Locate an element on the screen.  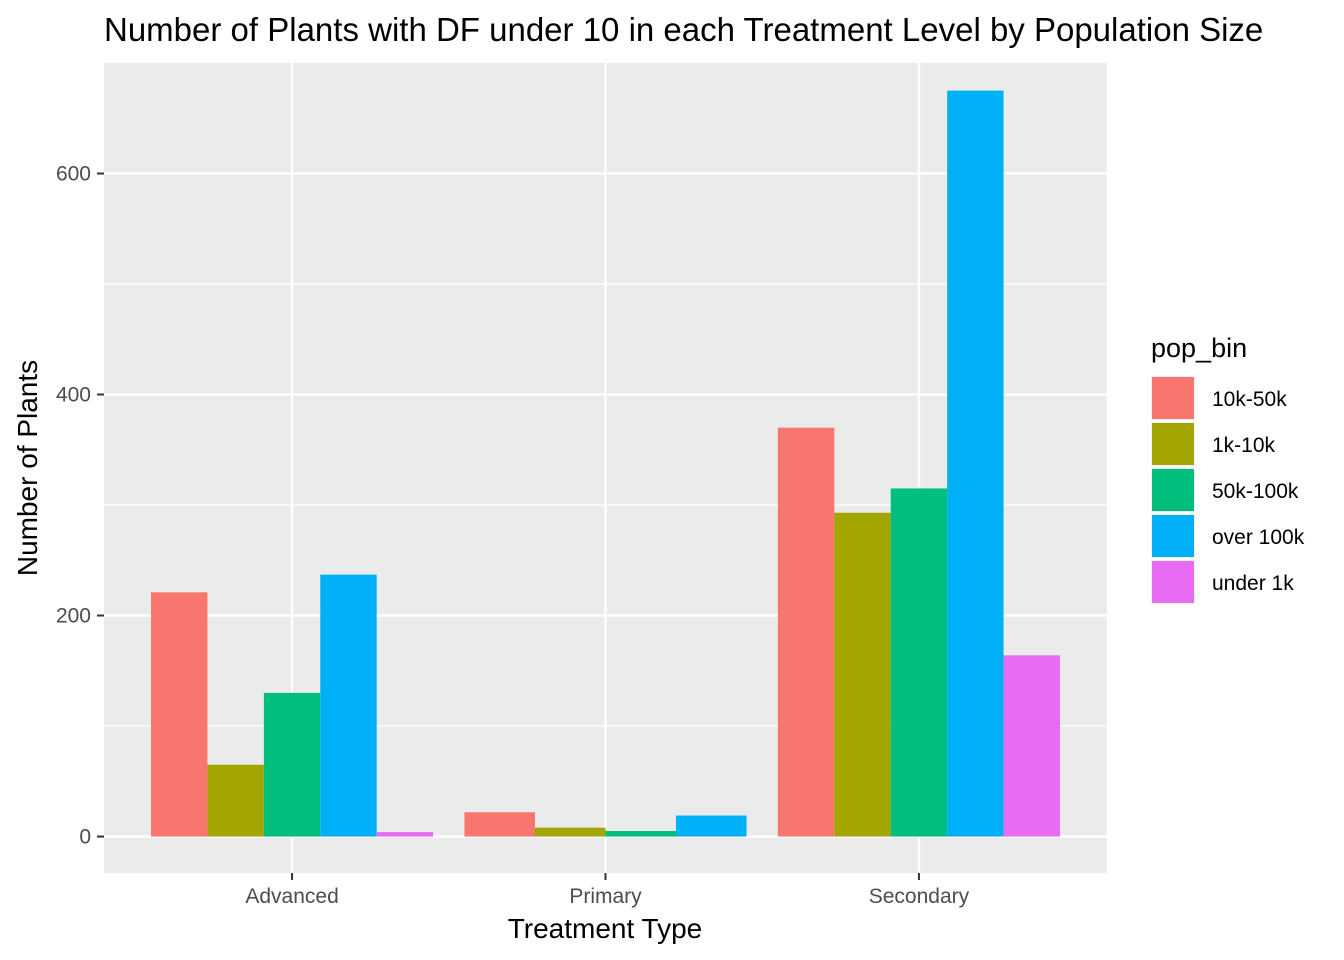
y-axis-title: Number of Plants is located at coordinates (27, 468).